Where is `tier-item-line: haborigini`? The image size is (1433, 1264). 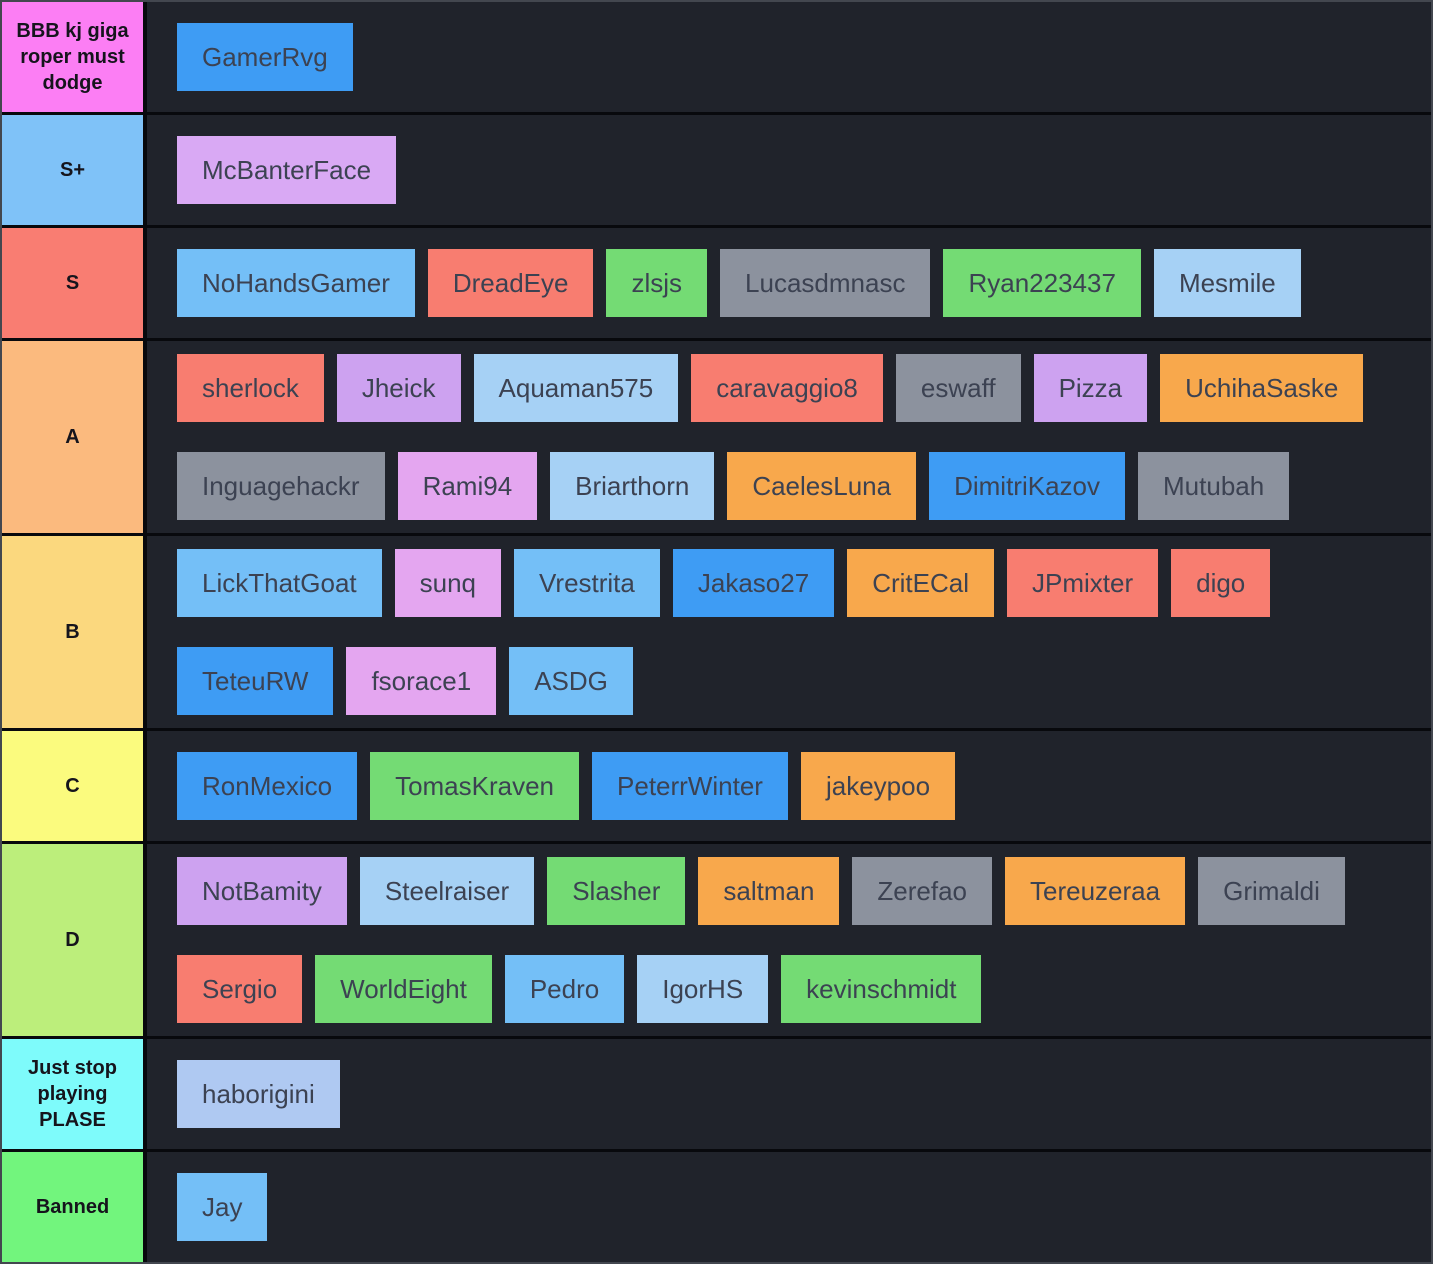 tier-item-line: haborigini is located at coordinates (798, 1094).